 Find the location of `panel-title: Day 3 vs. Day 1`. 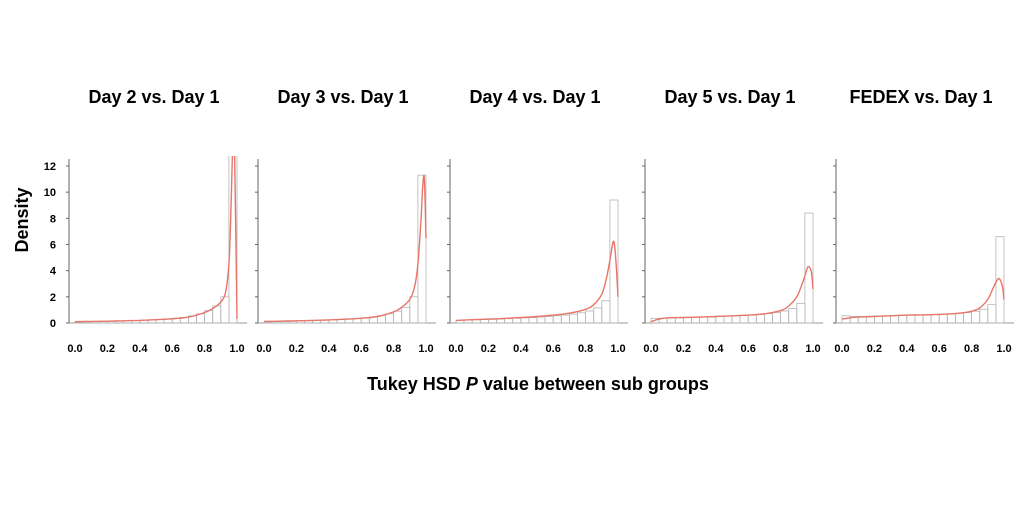

panel-title: Day 3 vs. Day 1 is located at coordinates (342, 97).